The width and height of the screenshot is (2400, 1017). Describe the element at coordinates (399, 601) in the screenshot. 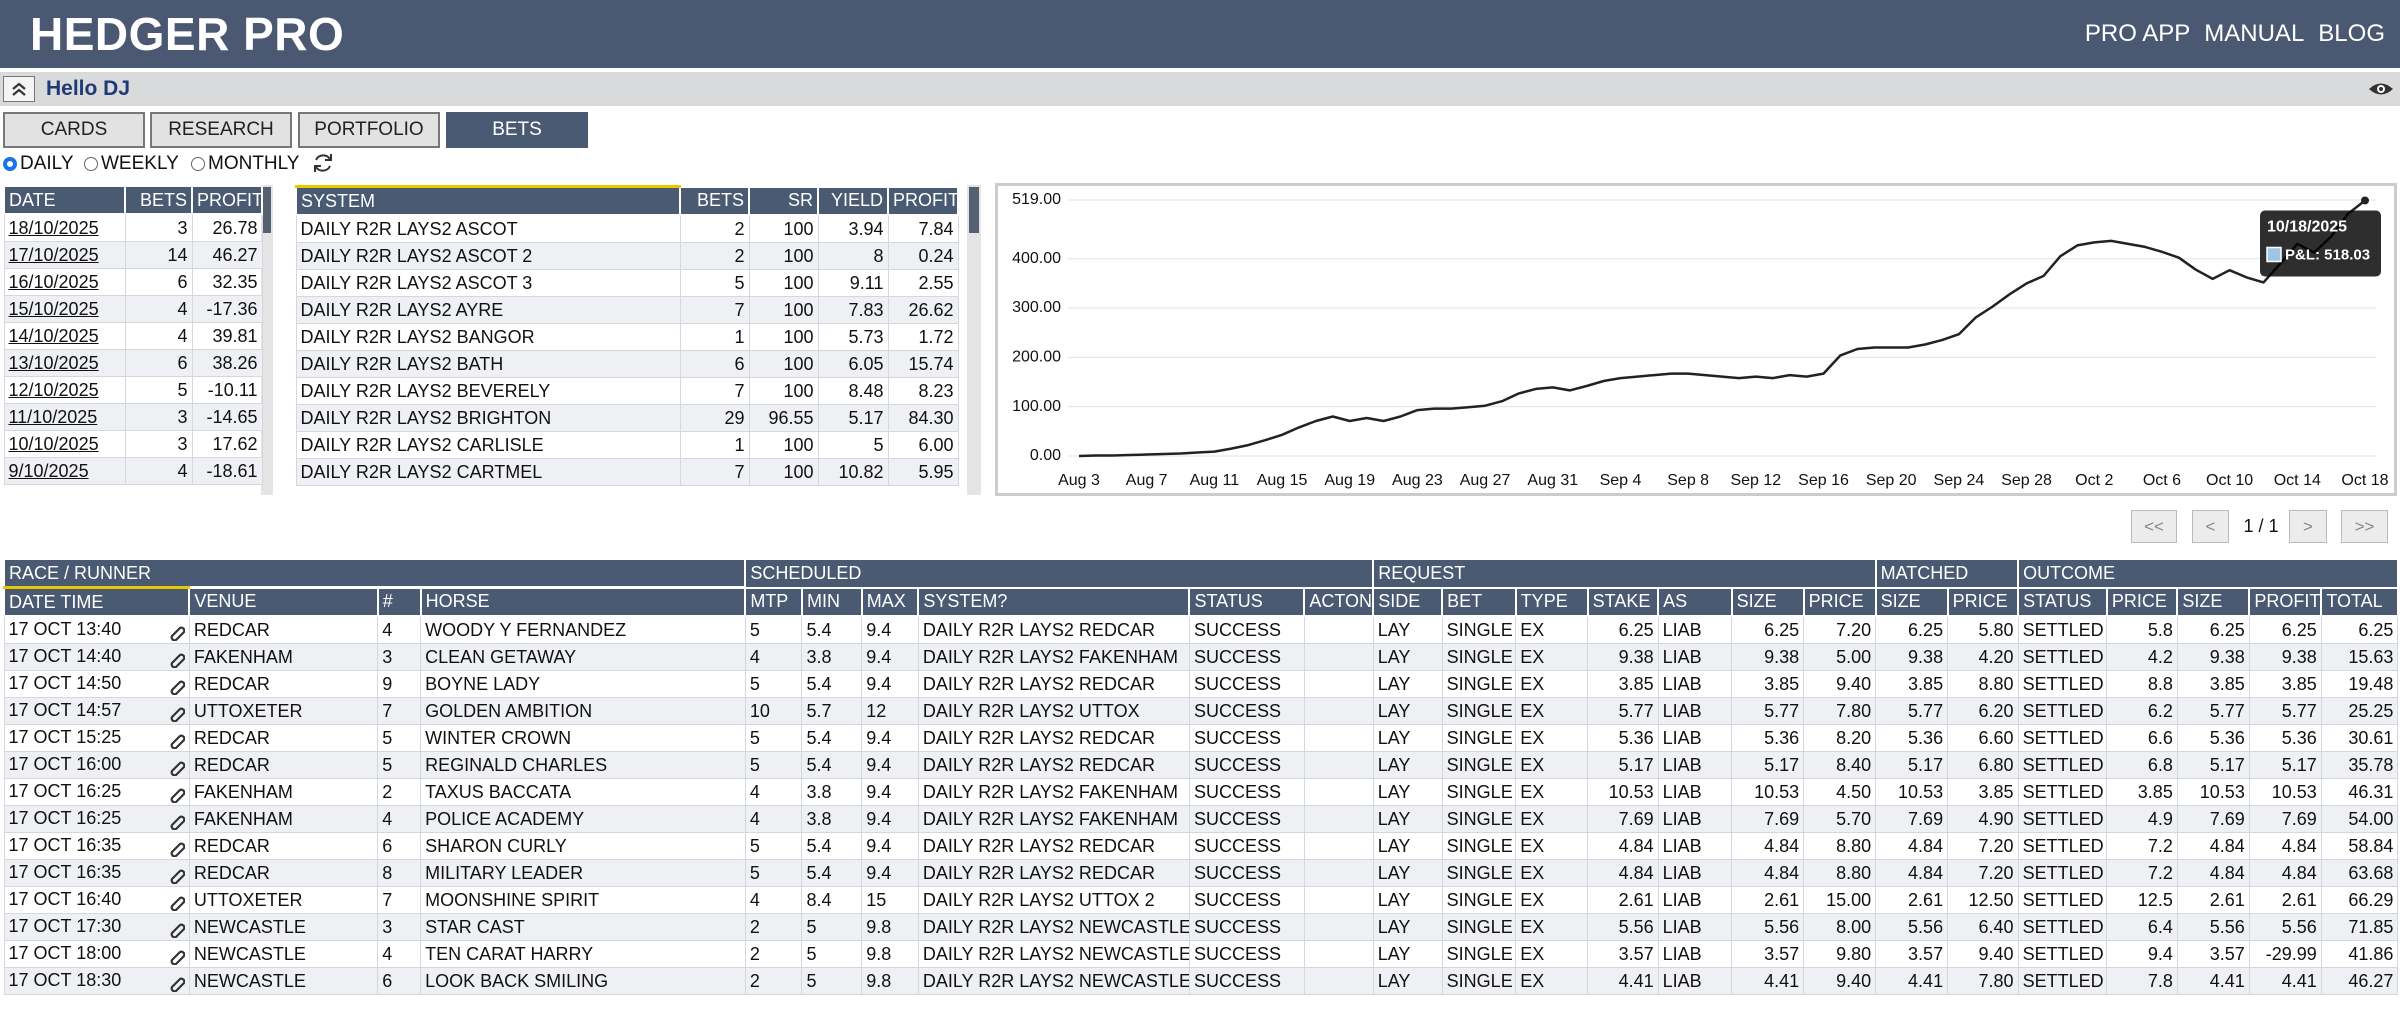

I see `column-header: #` at that location.